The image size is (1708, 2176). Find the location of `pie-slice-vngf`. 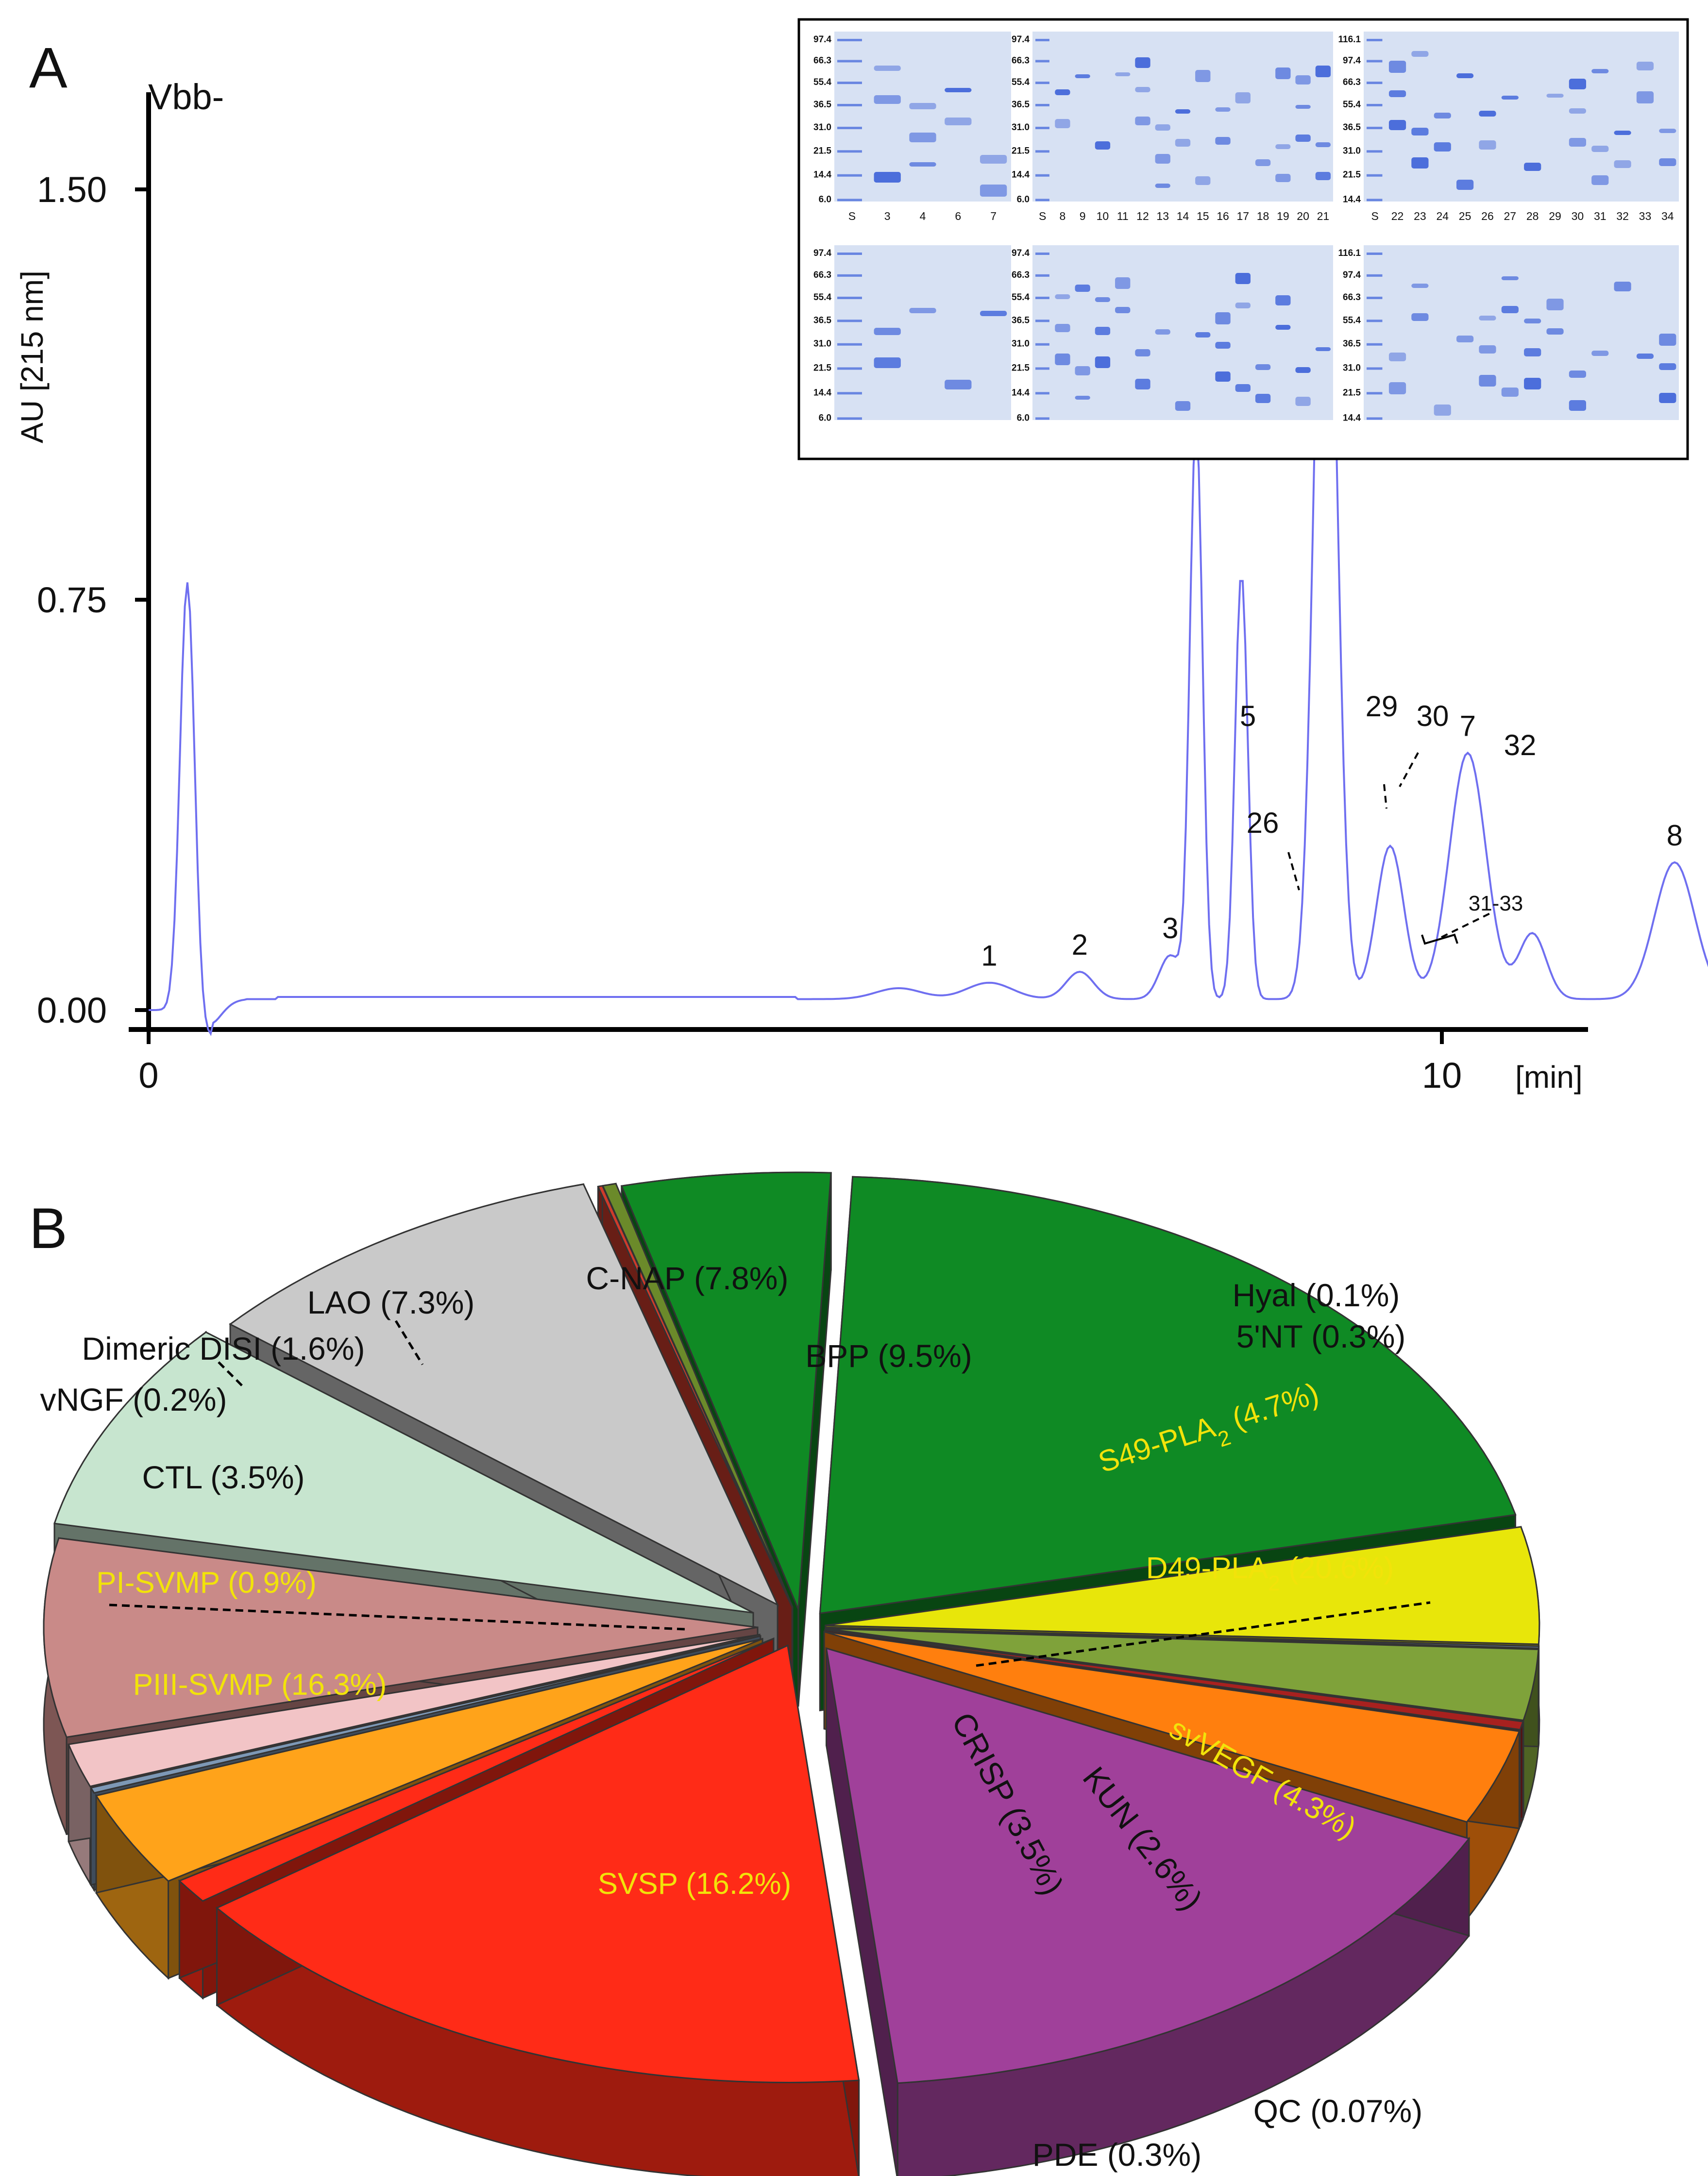

pie-slice-vngf is located at coordinates (425, 1714).